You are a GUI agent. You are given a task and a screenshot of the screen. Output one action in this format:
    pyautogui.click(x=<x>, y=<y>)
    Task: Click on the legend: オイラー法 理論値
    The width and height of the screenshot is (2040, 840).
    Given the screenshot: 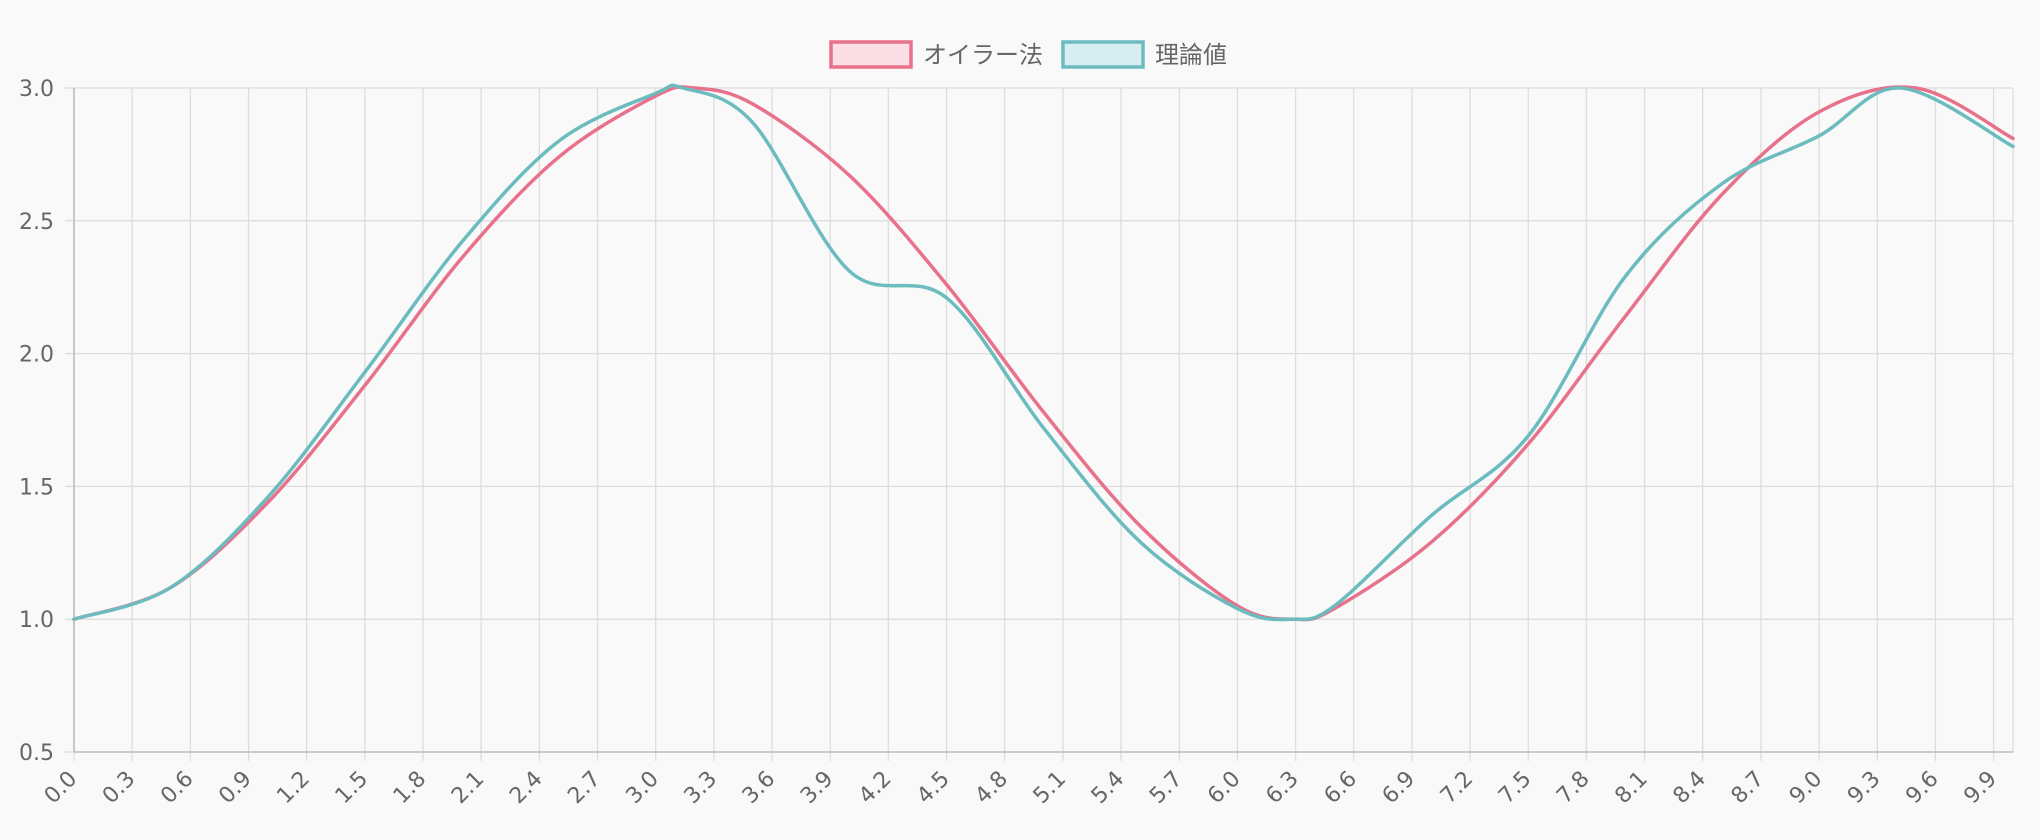 What is the action you would take?
    pyautogui.click(x=1028, y=54)
    